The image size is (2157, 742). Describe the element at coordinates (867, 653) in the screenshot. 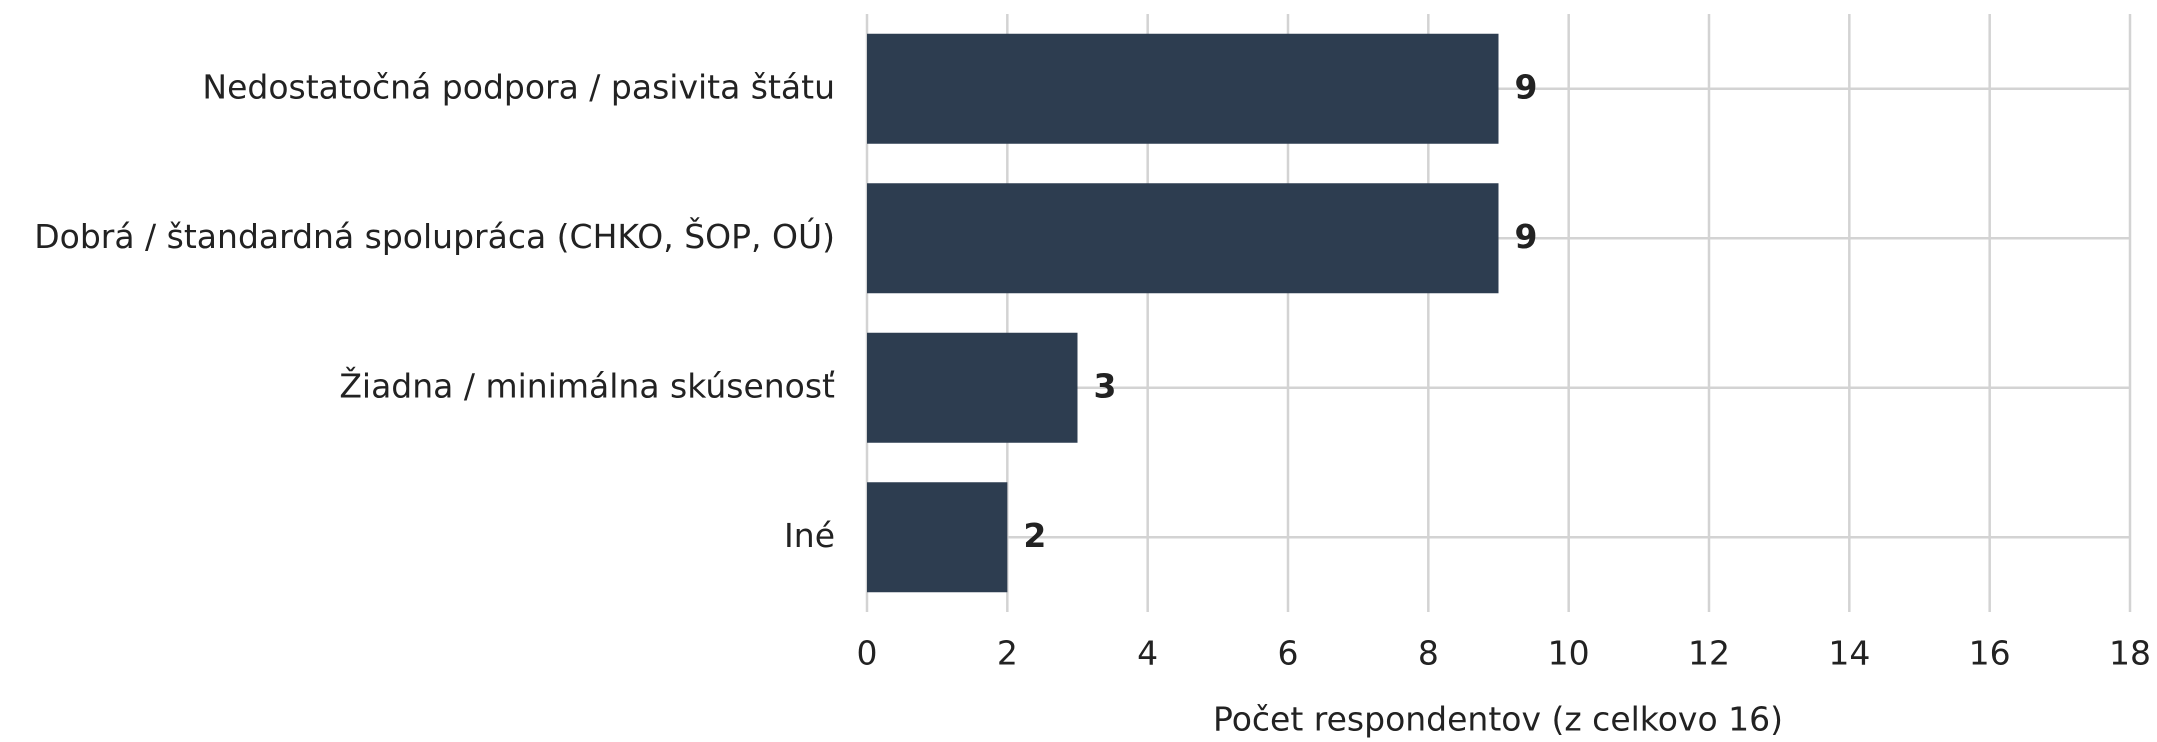

I see `x-tick-label: 0` at that location.